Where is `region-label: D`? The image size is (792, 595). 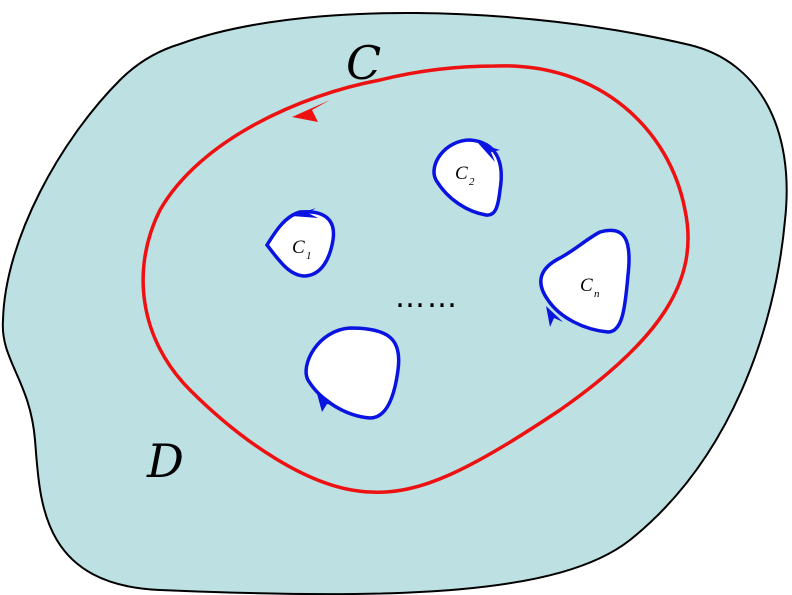 region-label: D is located at coordinates (165, 461).